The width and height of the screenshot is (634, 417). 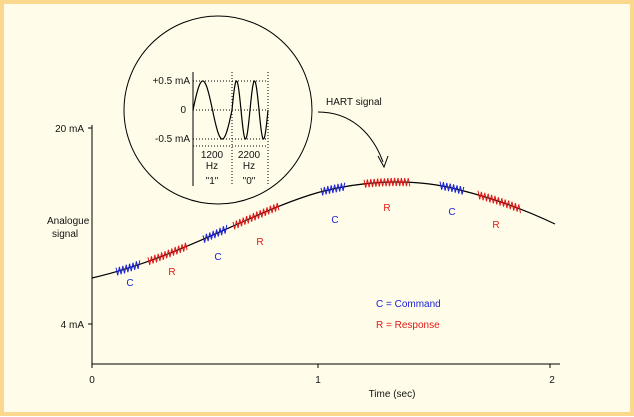 I want to click on pointer-arrowhead, so click(x=383, y=162).